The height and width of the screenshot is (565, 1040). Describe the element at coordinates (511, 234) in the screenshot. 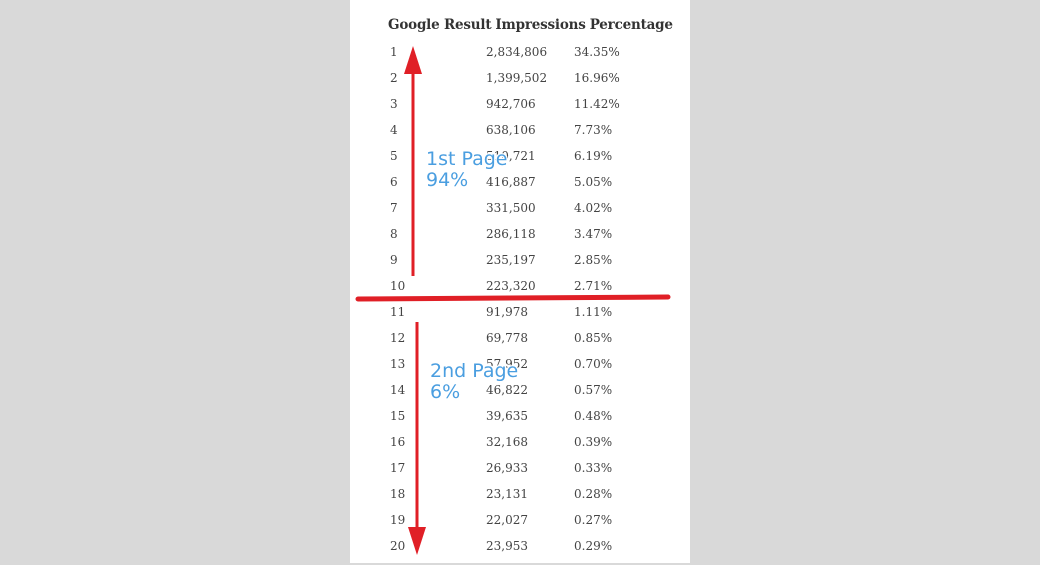

I see `cell-impressions: 286,118` at that location.